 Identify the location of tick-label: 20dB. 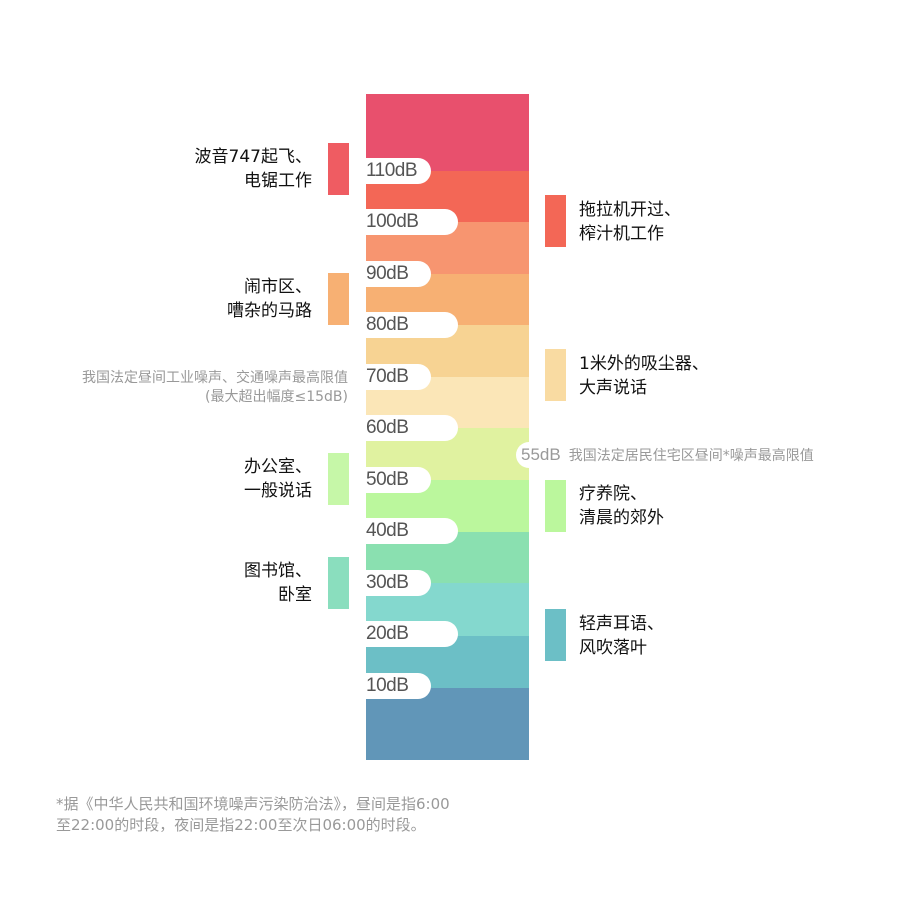
(412, 634).